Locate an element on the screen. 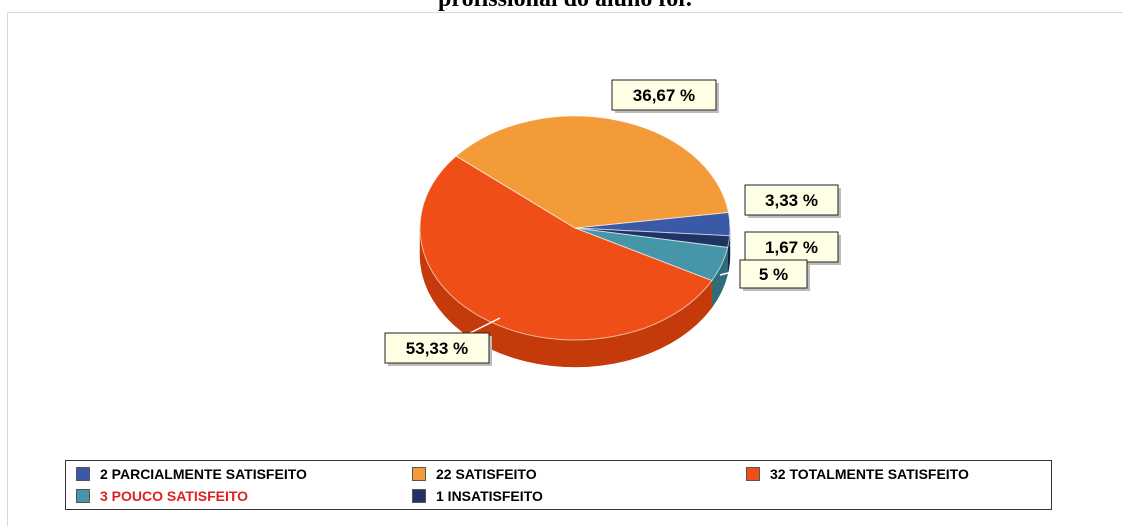 Image resolution: width=1131 pixels, height=529 pixels. leader-lines is located at coordinates (607, 289).